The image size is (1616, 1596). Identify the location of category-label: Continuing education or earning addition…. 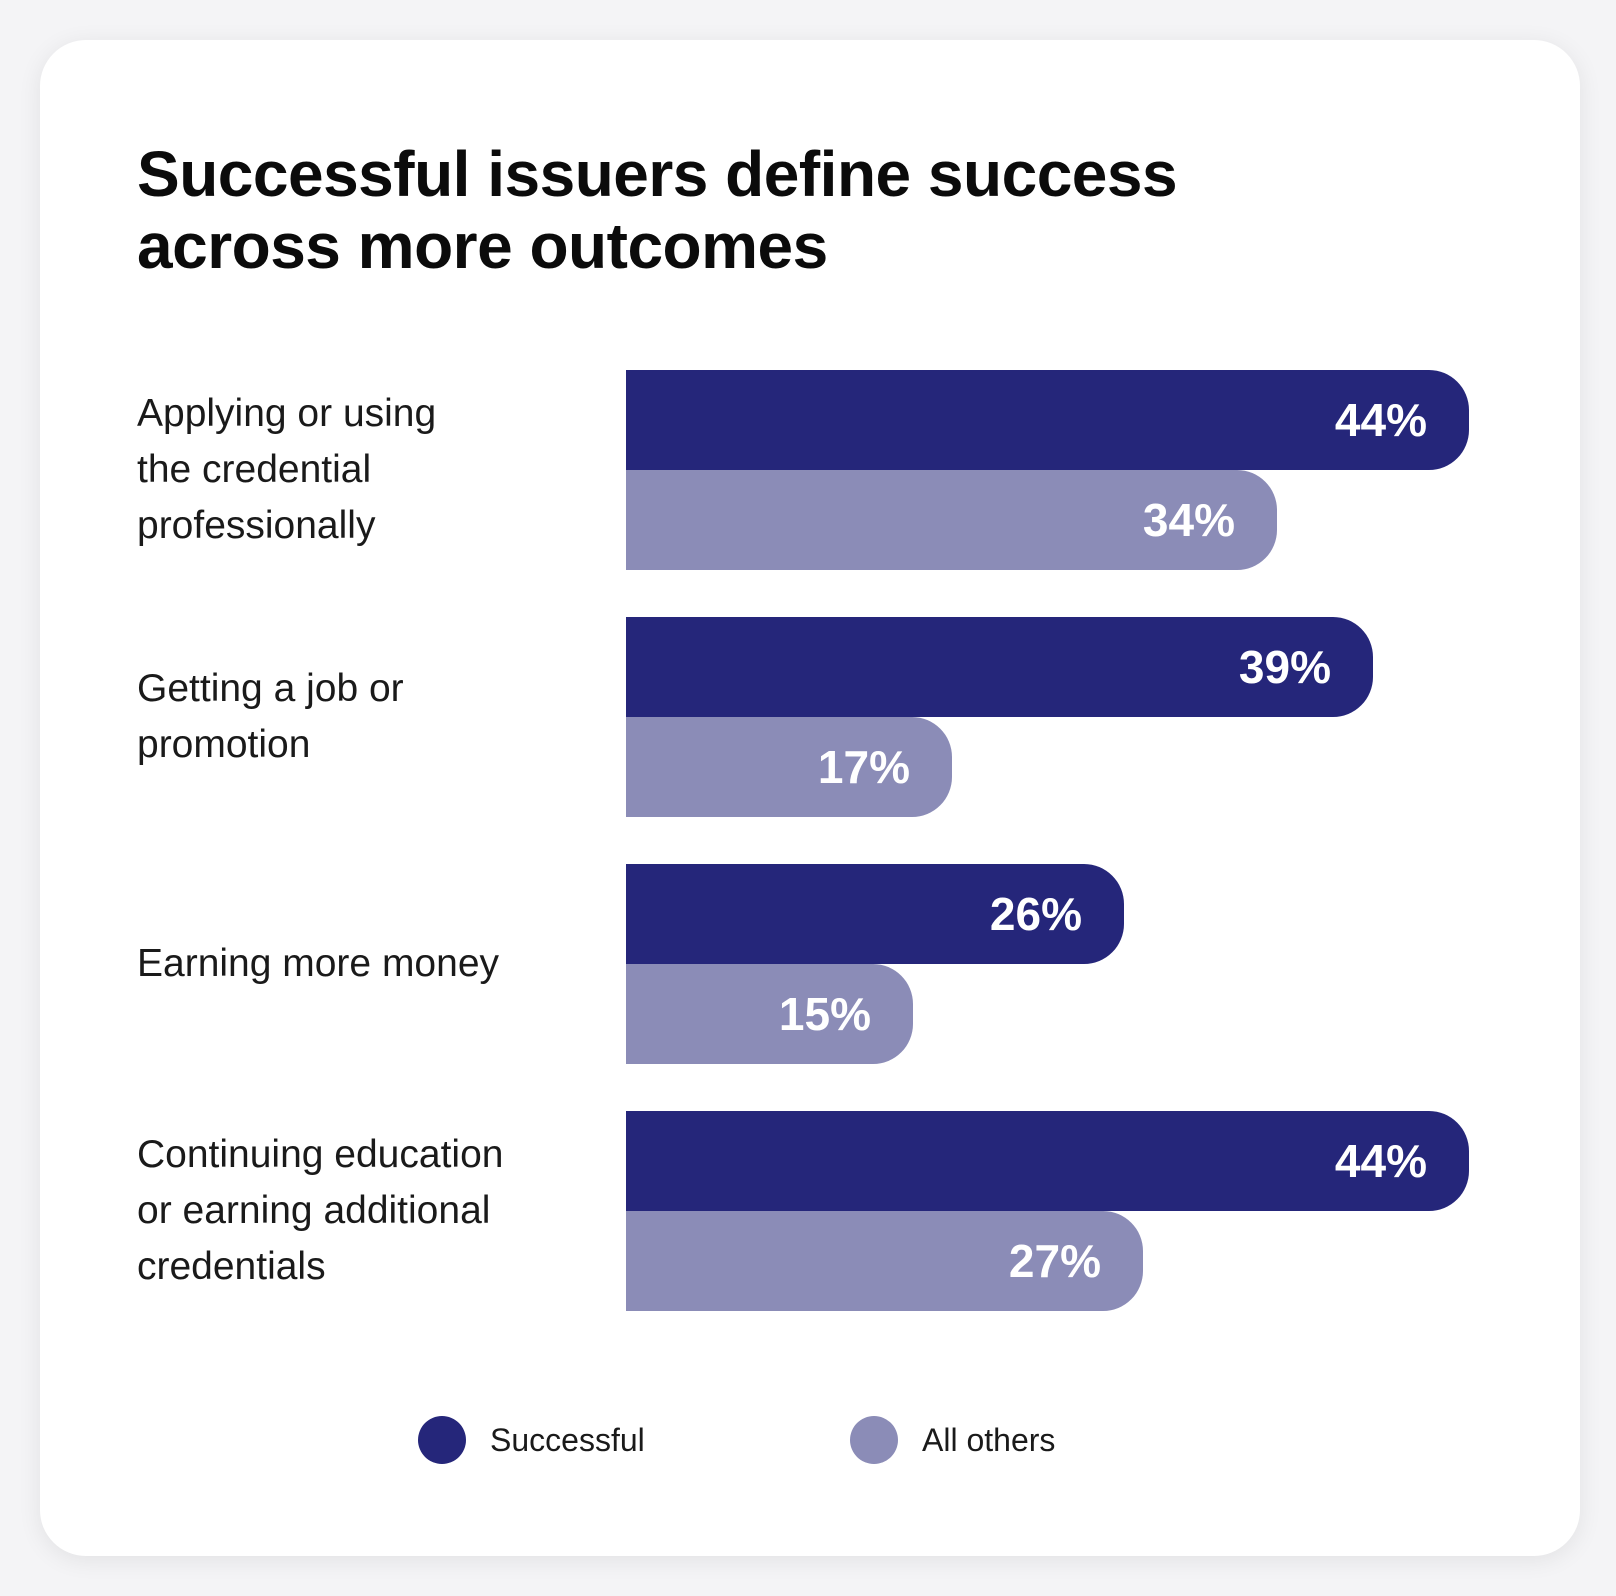
(320, 1210).